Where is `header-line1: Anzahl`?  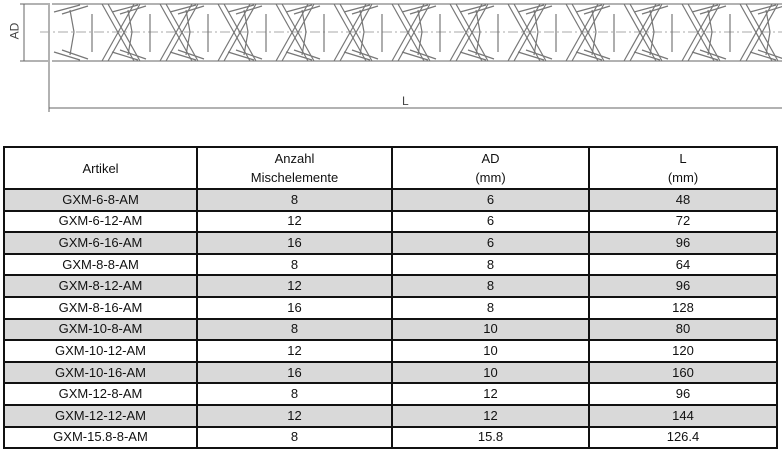 header-line1: Anzahl is located at coordinates (294, 158).